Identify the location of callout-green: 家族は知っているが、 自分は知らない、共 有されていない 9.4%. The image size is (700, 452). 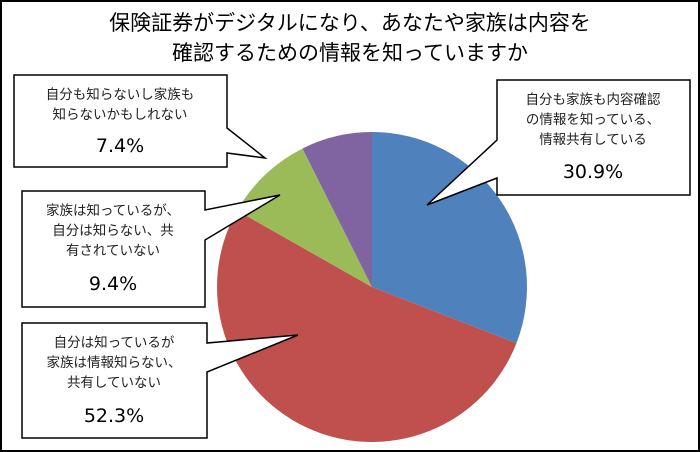
(151, 249).